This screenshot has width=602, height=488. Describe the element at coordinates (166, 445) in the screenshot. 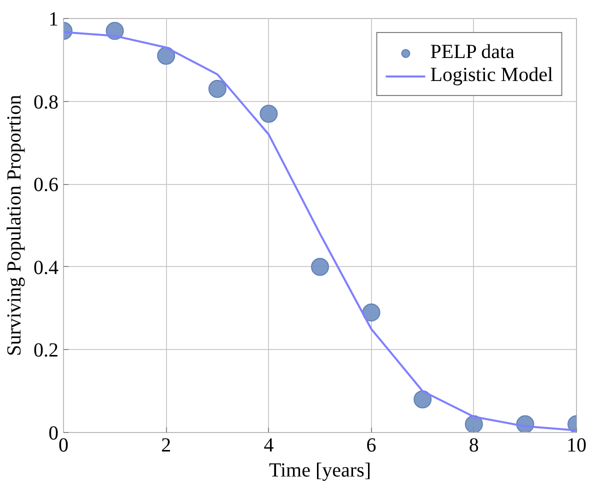

I see `x-tick-label: 2` at that location.